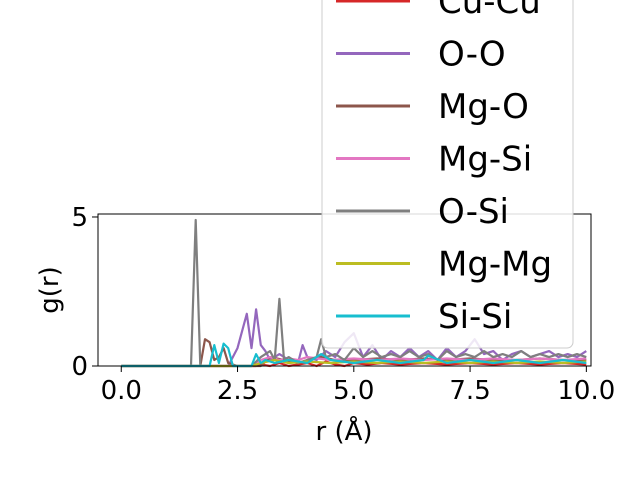  I want to click on x-axis-label: r (Å), so click(343, 431).